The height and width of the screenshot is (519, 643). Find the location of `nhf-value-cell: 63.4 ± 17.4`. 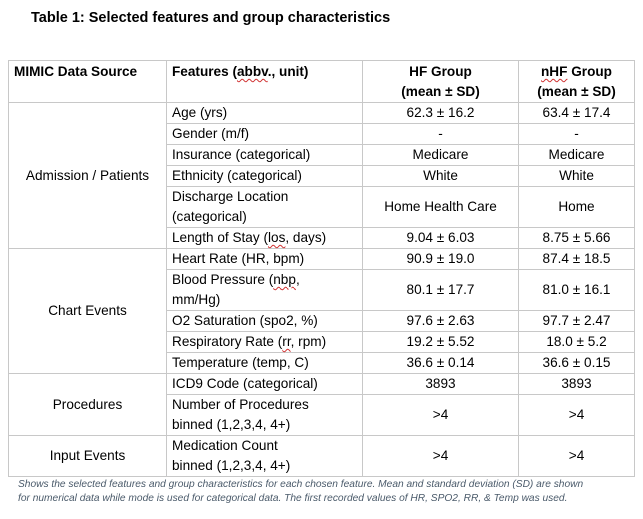

nhf-value-cell: 63.4 ± 17.4 is located at coordinates (576, 113).